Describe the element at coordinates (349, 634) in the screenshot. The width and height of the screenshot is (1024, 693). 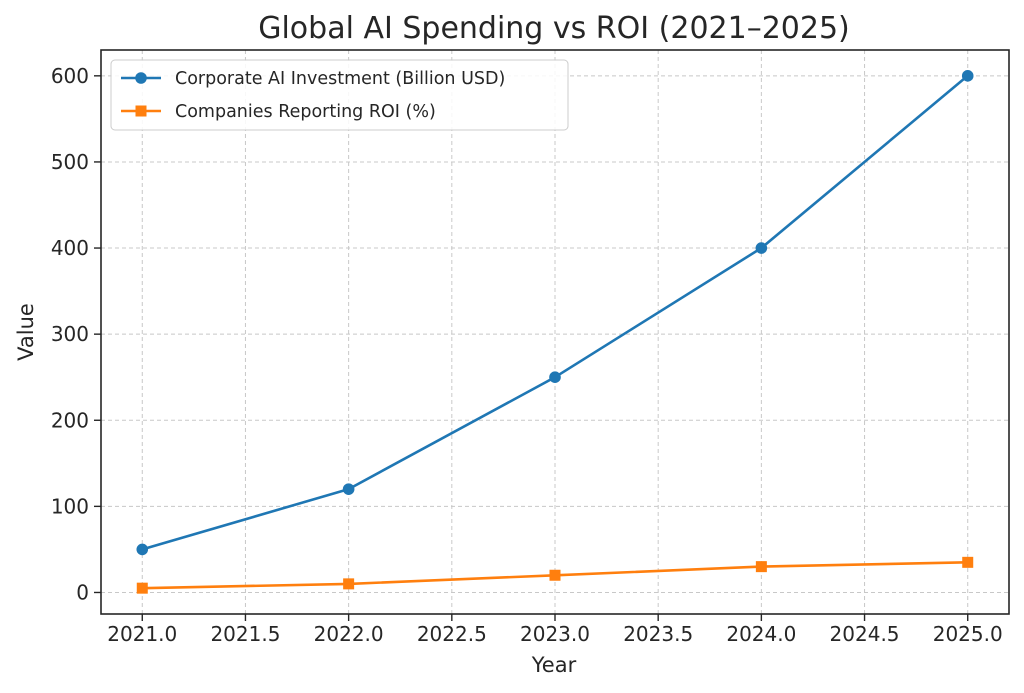
I see `x-tick-label: 2022.0` at that location.